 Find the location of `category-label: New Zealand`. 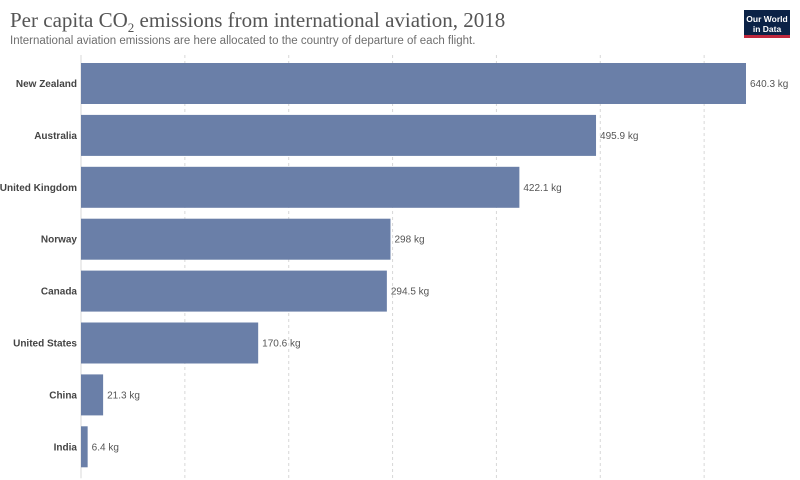

category-label: New Zealand is located at coordinates (46, 84).